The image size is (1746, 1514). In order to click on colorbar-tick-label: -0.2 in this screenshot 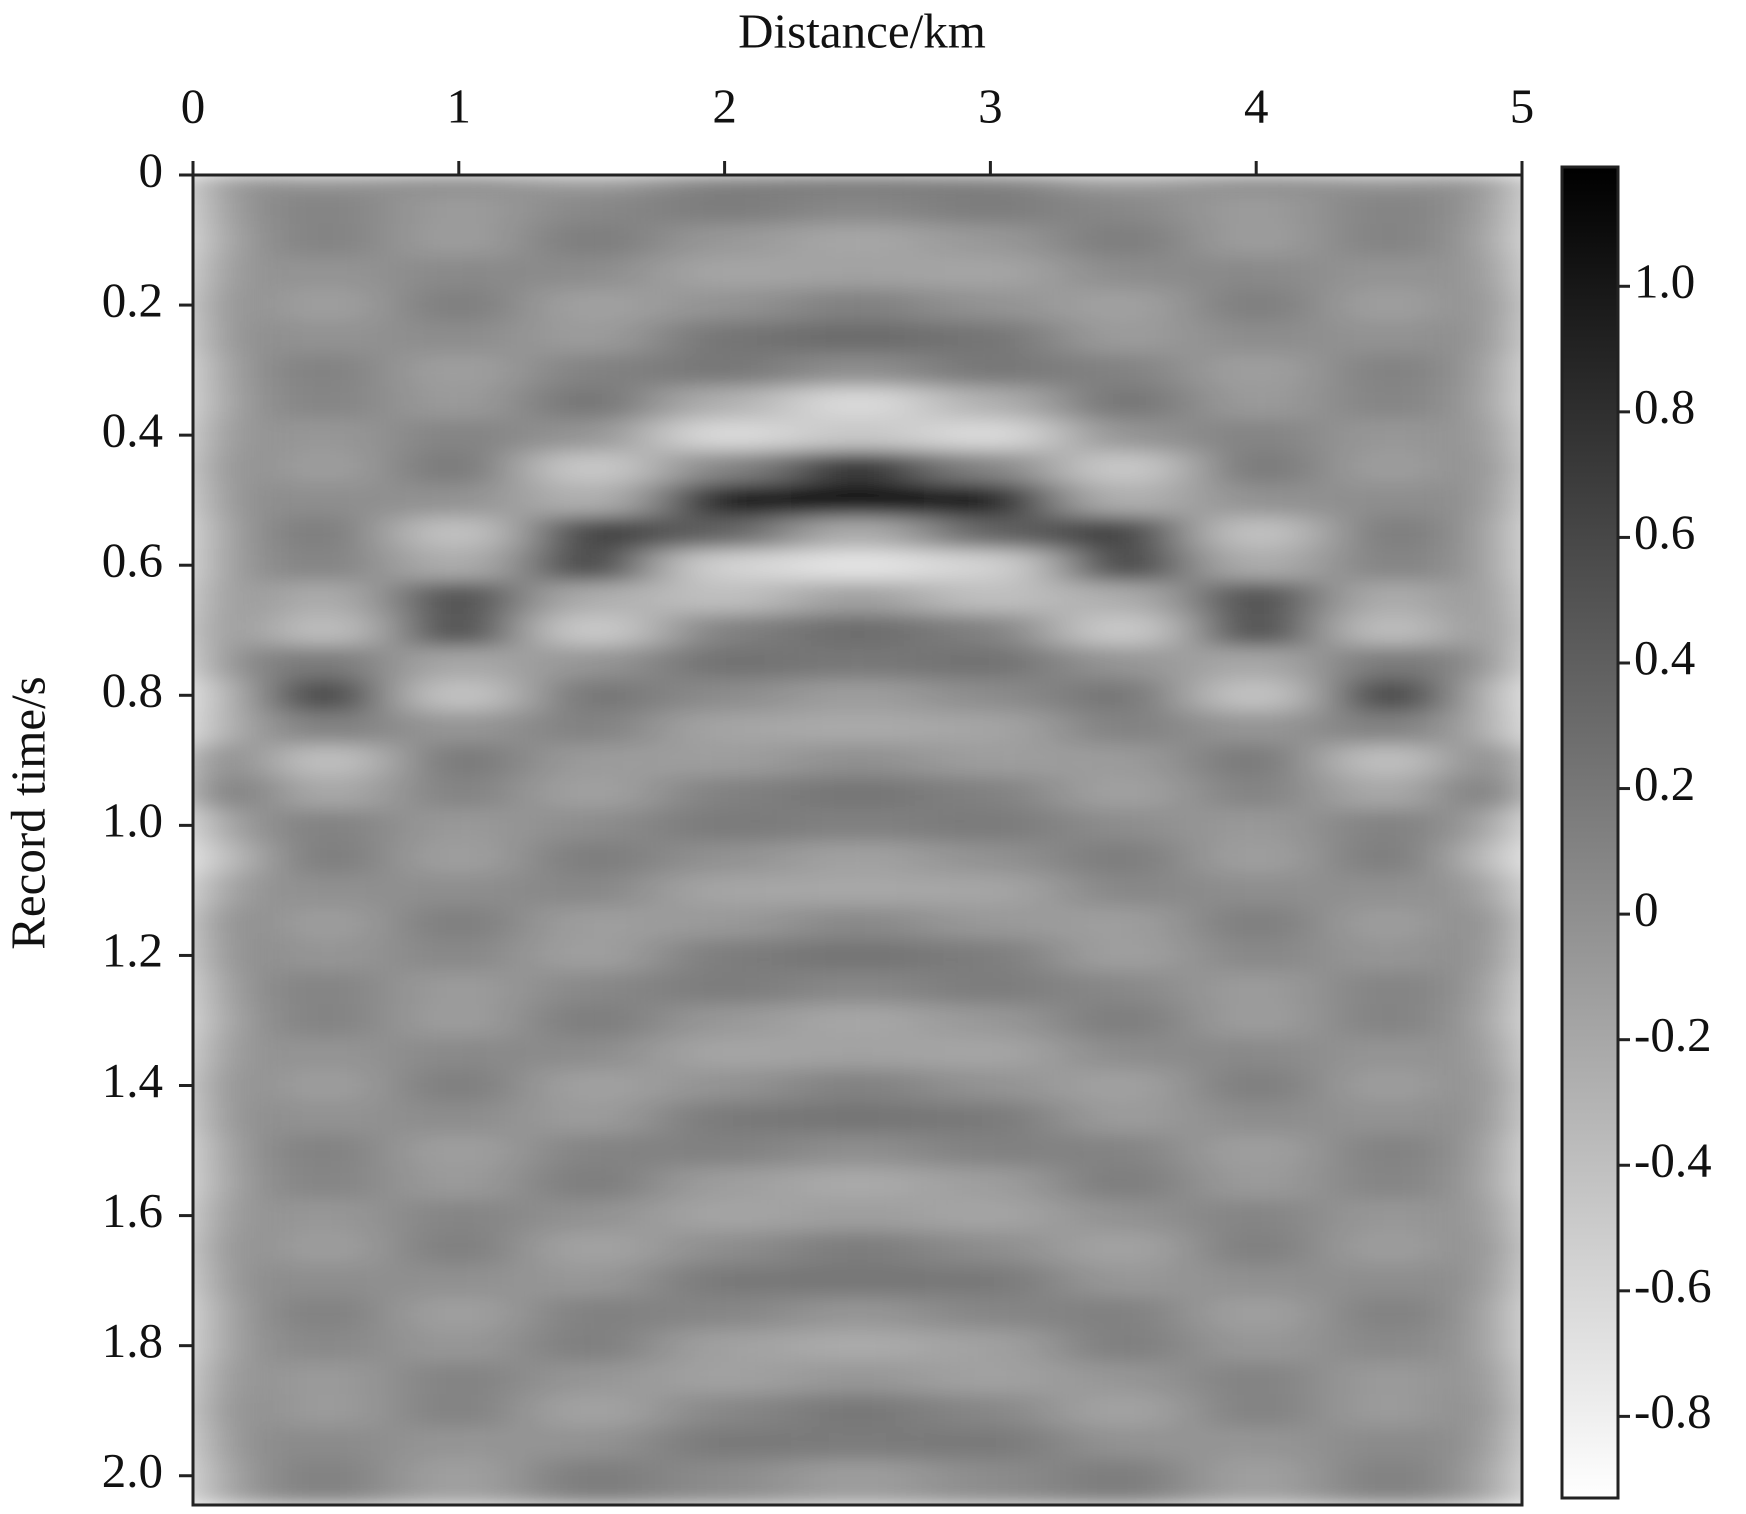, I will do `click(1673, 1034)`.